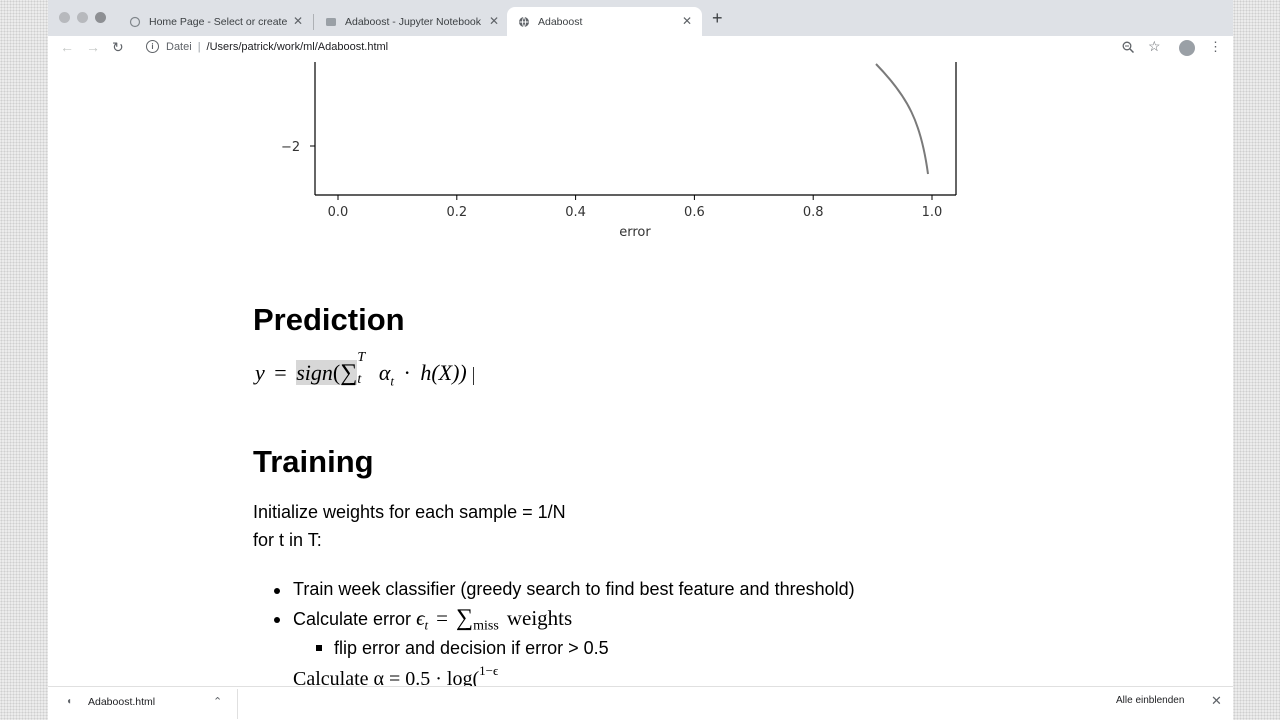  I want to click on formula-y: y, so click(260, 372).